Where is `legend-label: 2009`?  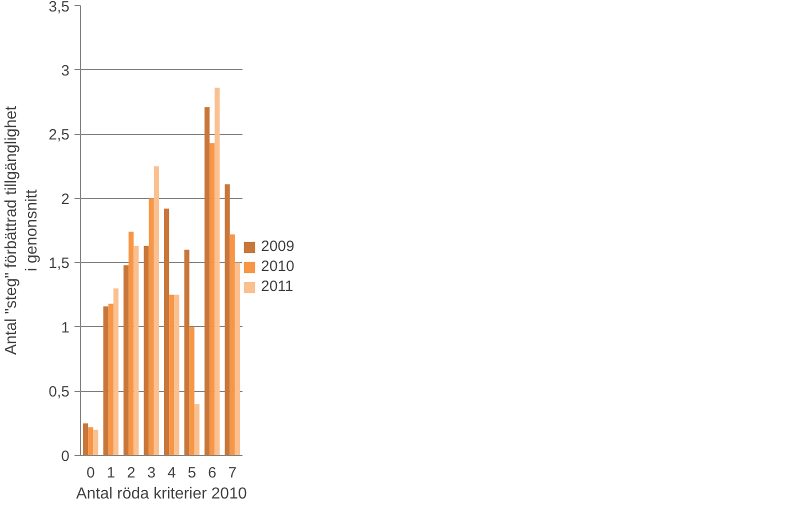
legend-label: 2009 is located at coordinates (277, 246).